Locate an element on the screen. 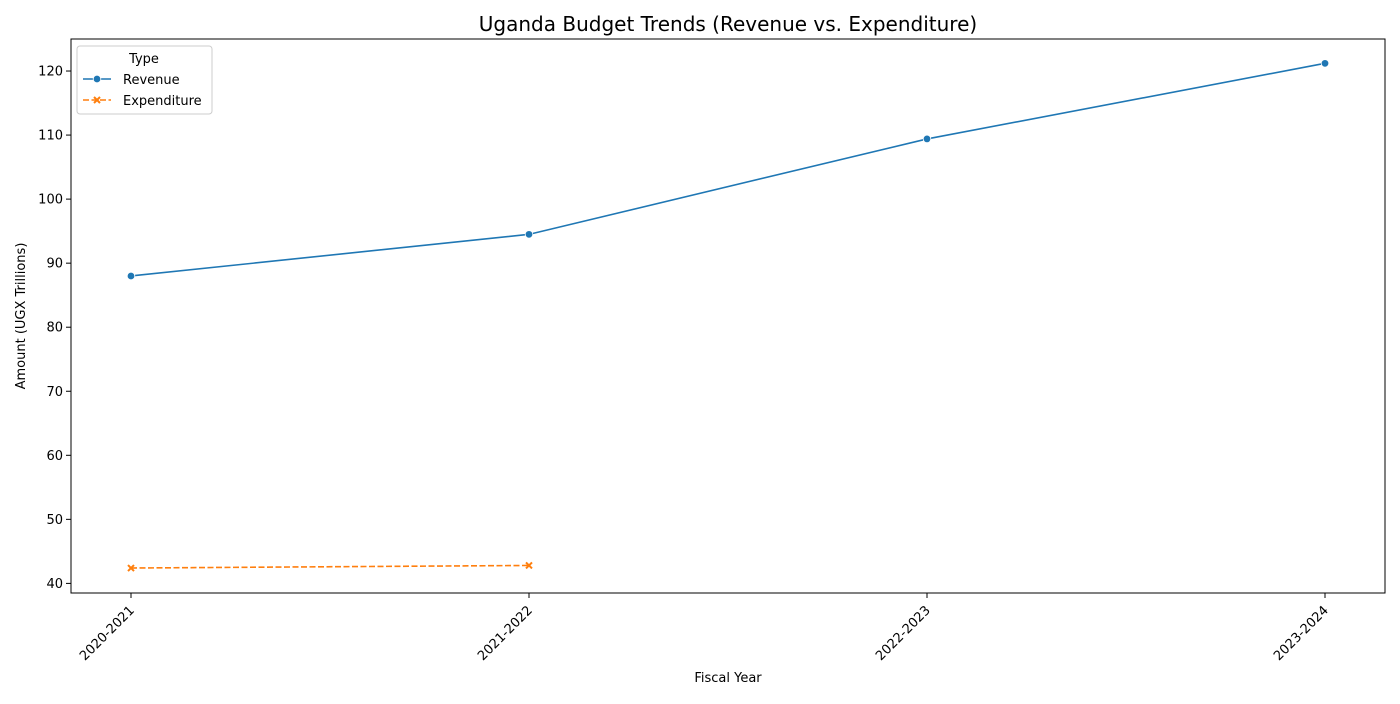 This screenshot has height=704, width=1400. y-tick-label: 80 is located at coordinates (54, 328).